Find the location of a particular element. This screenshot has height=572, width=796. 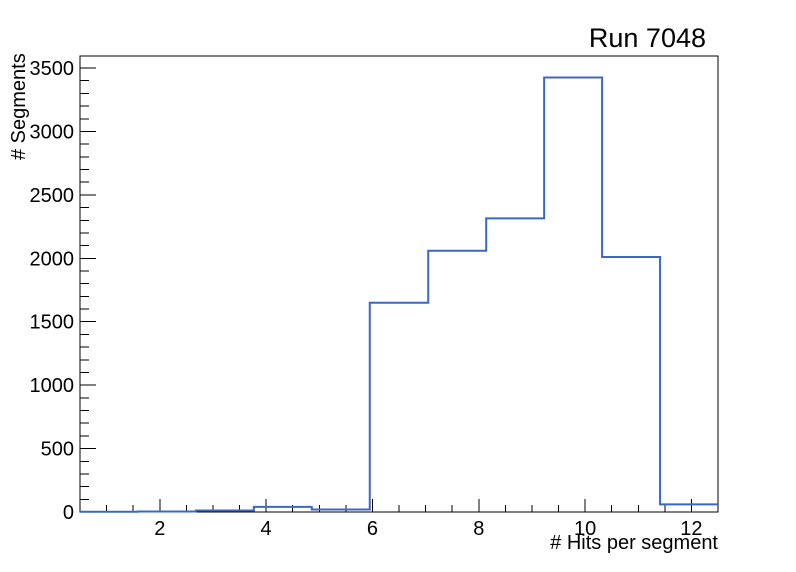

x-tick-label: 10 is located at coordinates (585, 529).